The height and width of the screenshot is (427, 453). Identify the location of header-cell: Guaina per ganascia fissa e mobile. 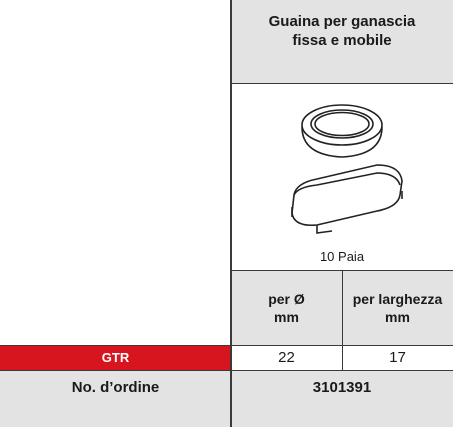
(342, 41).